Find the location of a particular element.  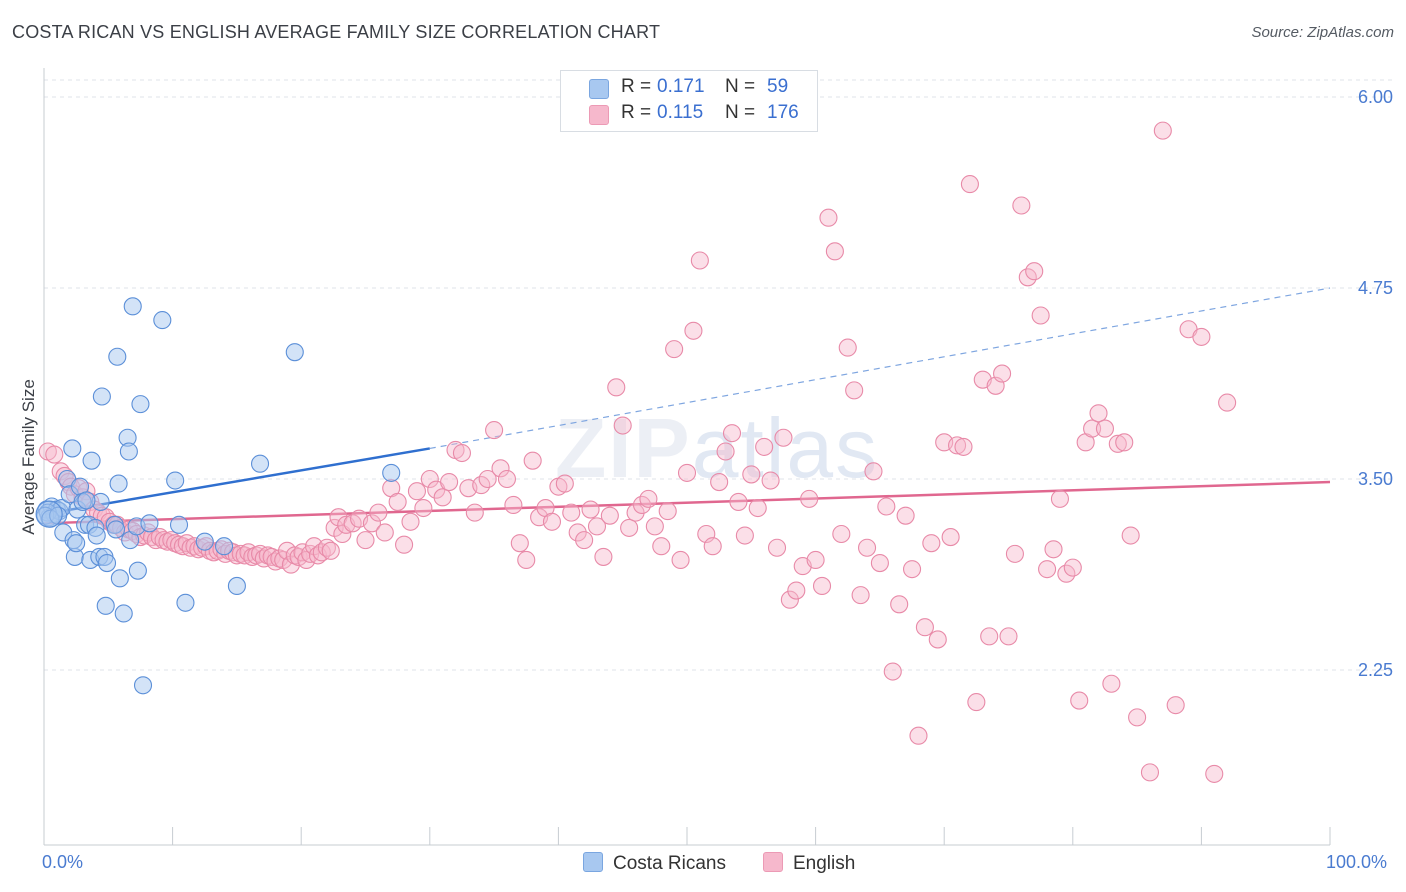

legend: R = 0.171 N = 59 R = 0.115 N = 176 is located at coordinates (689, 101).